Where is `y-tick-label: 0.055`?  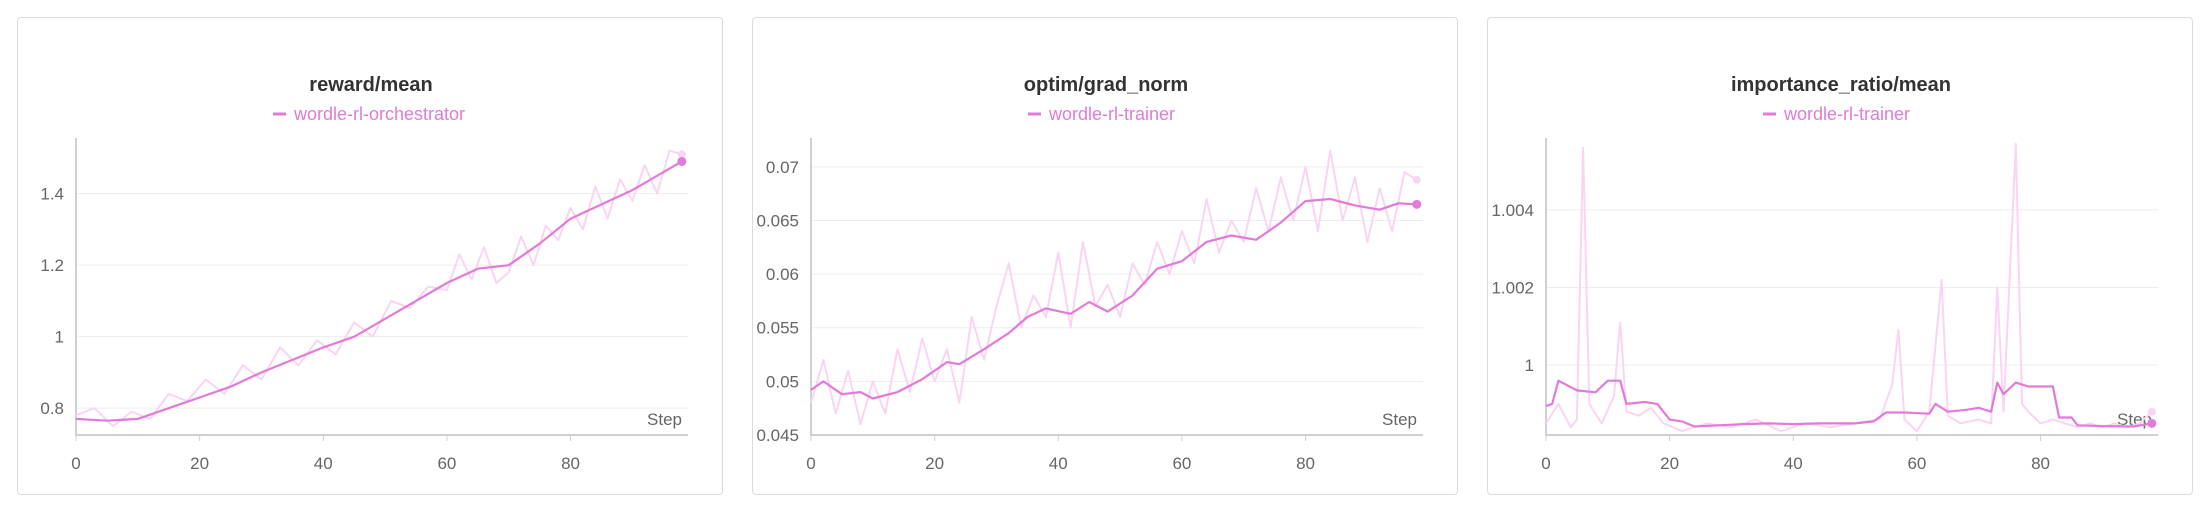
y-tick-label: 0.055 is located at coordinates (777, 328).